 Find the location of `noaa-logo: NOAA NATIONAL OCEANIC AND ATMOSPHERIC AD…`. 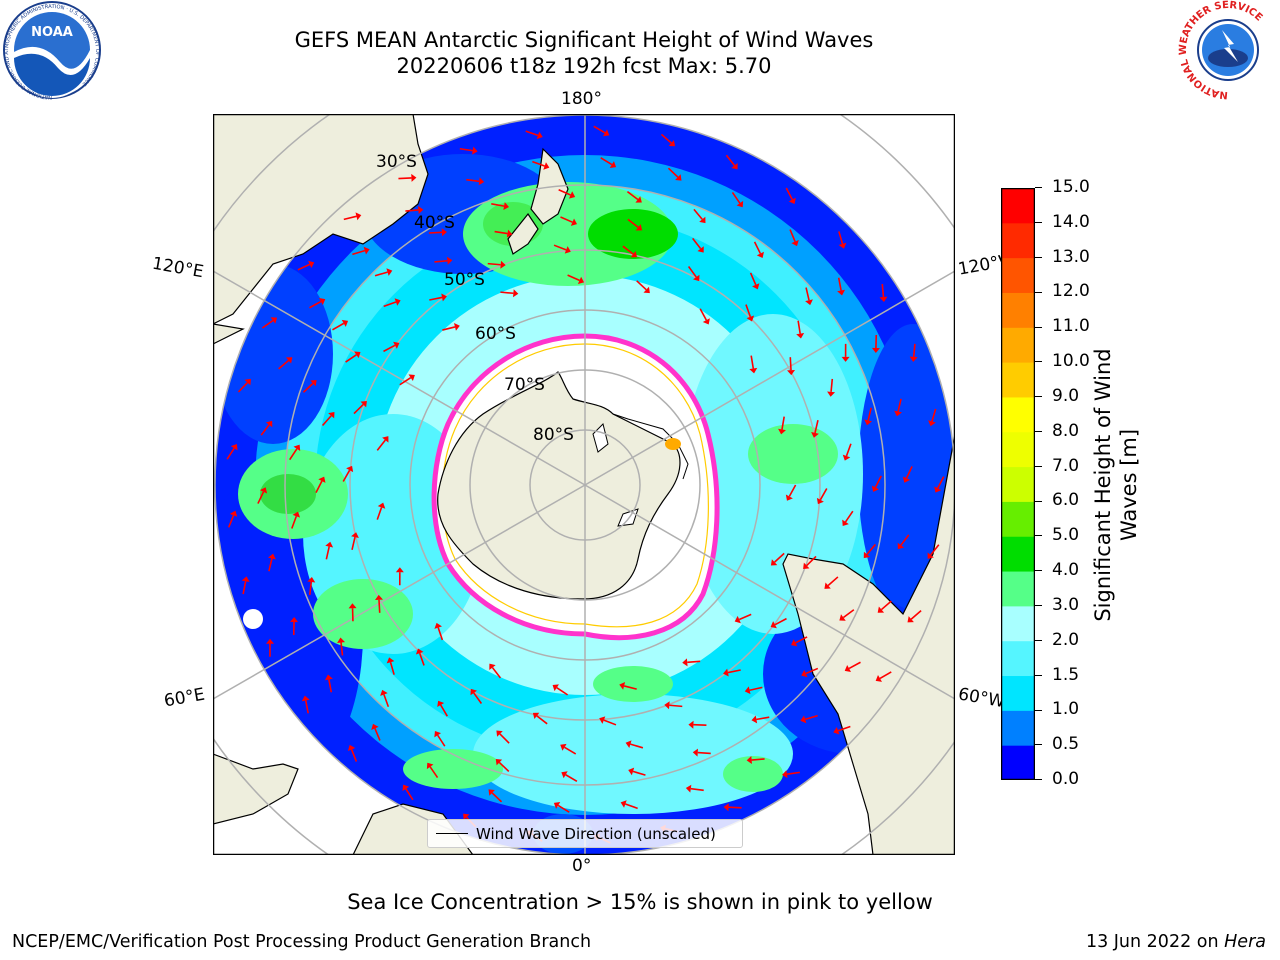

noaa-logo: NOAA NATIONAL OCEANIC AND ATMOSPHERIC AD… is located at coordinates (52, 50).